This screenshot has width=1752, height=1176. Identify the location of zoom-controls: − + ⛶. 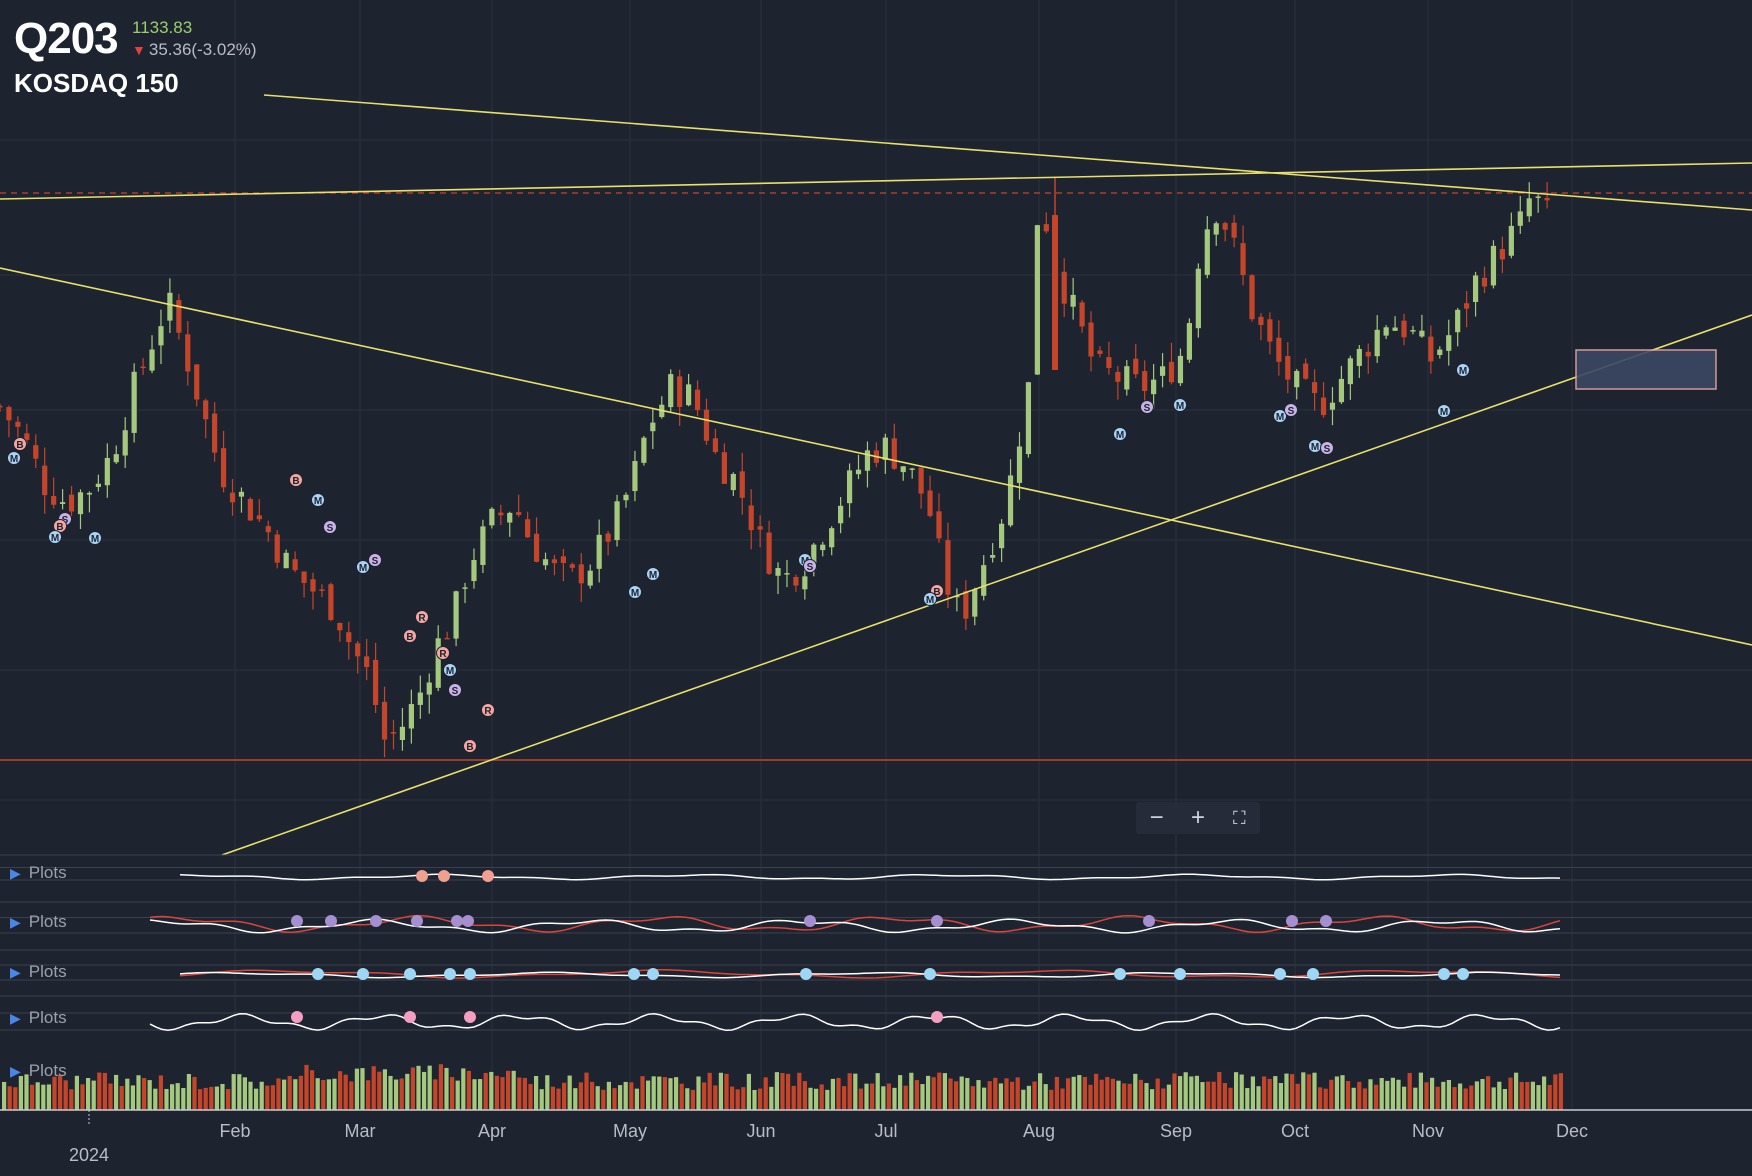
(1198, 818).